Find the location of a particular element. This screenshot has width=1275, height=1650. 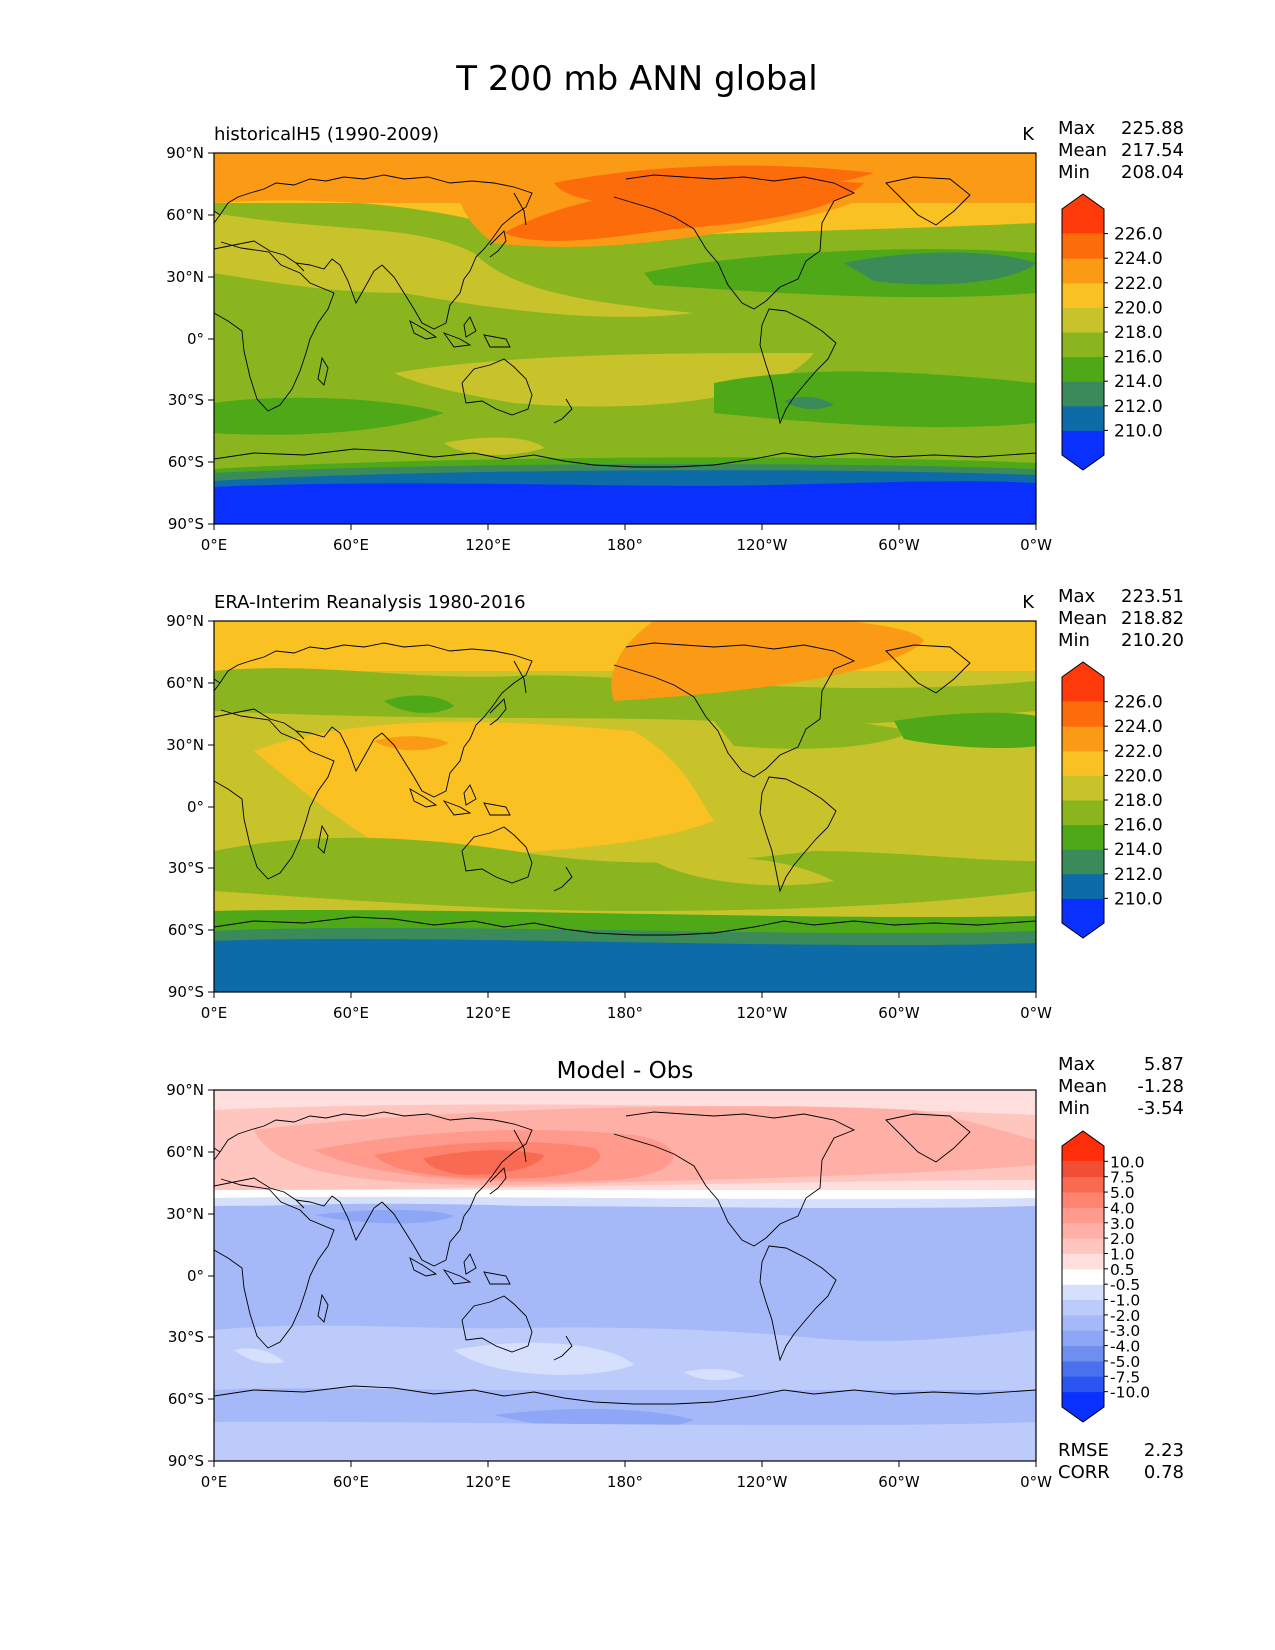

stat-mean: 218.82 is located at coordinates (1152, 618).